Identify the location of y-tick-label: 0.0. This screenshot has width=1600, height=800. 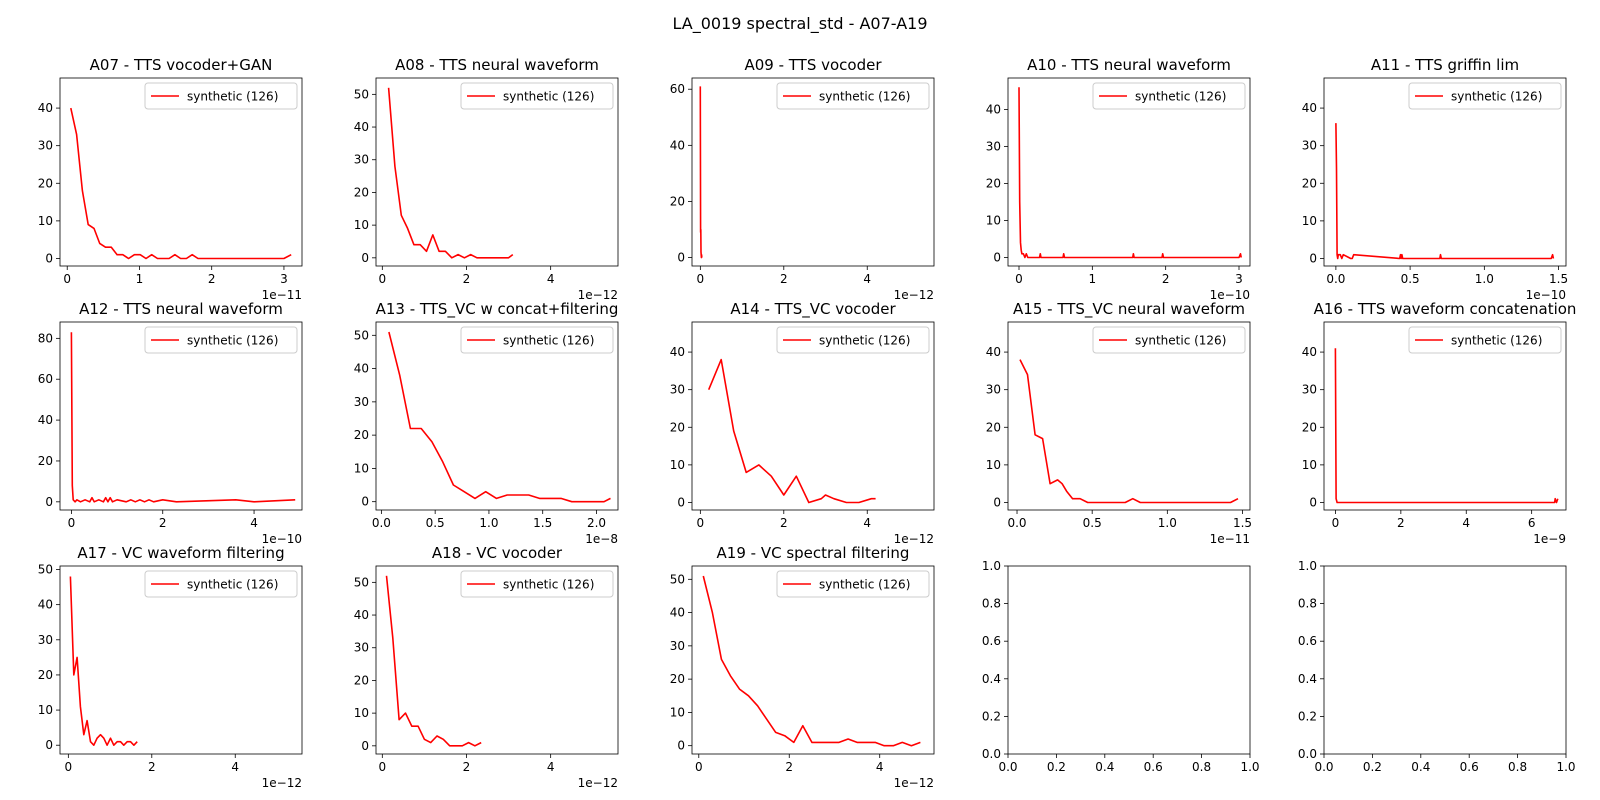
(991, 754).